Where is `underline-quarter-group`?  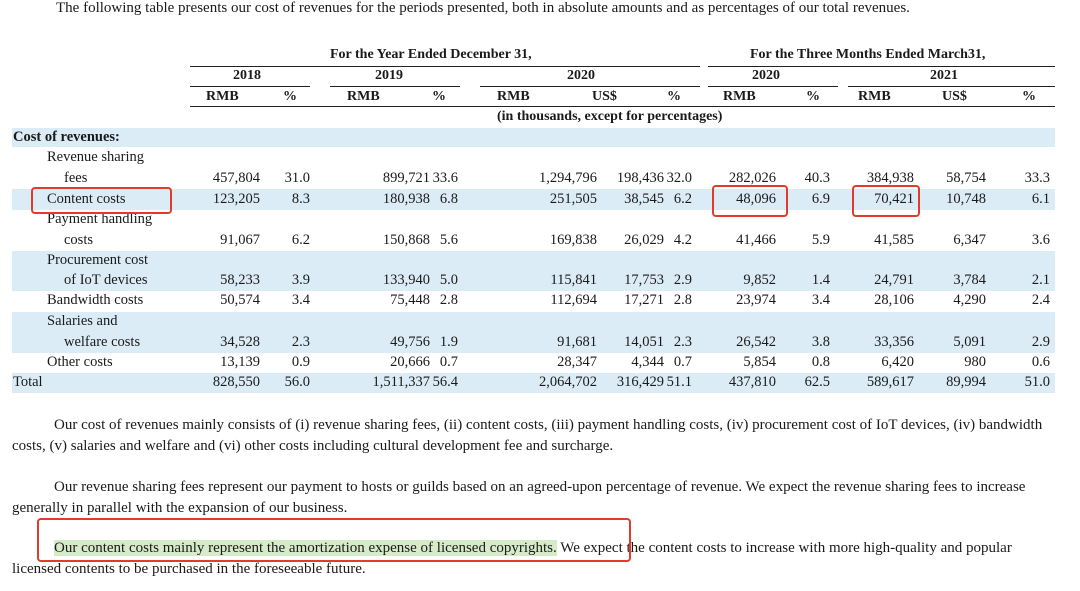 underline-quarter-group is located at coordinates (881, 66).